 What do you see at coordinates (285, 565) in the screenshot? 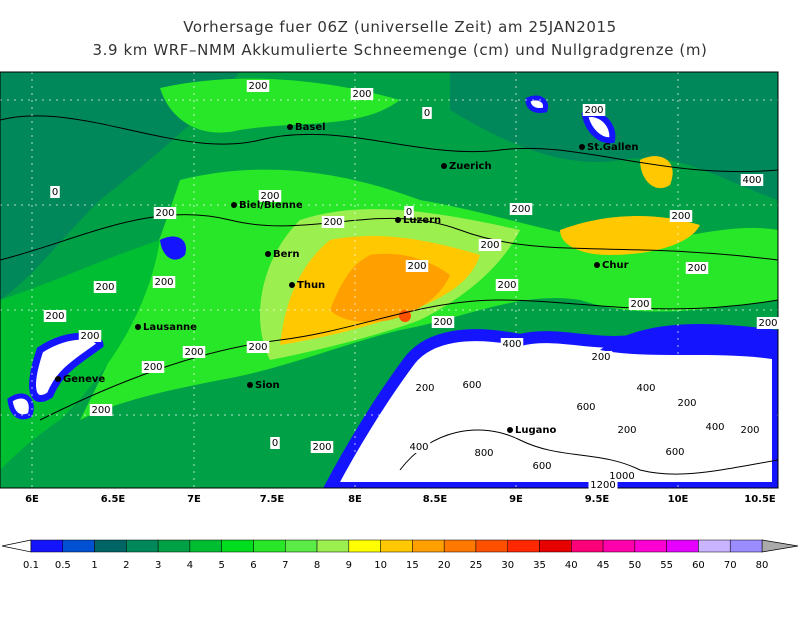
I see `colorbar-label: 7` at bounding box center [285, 565].